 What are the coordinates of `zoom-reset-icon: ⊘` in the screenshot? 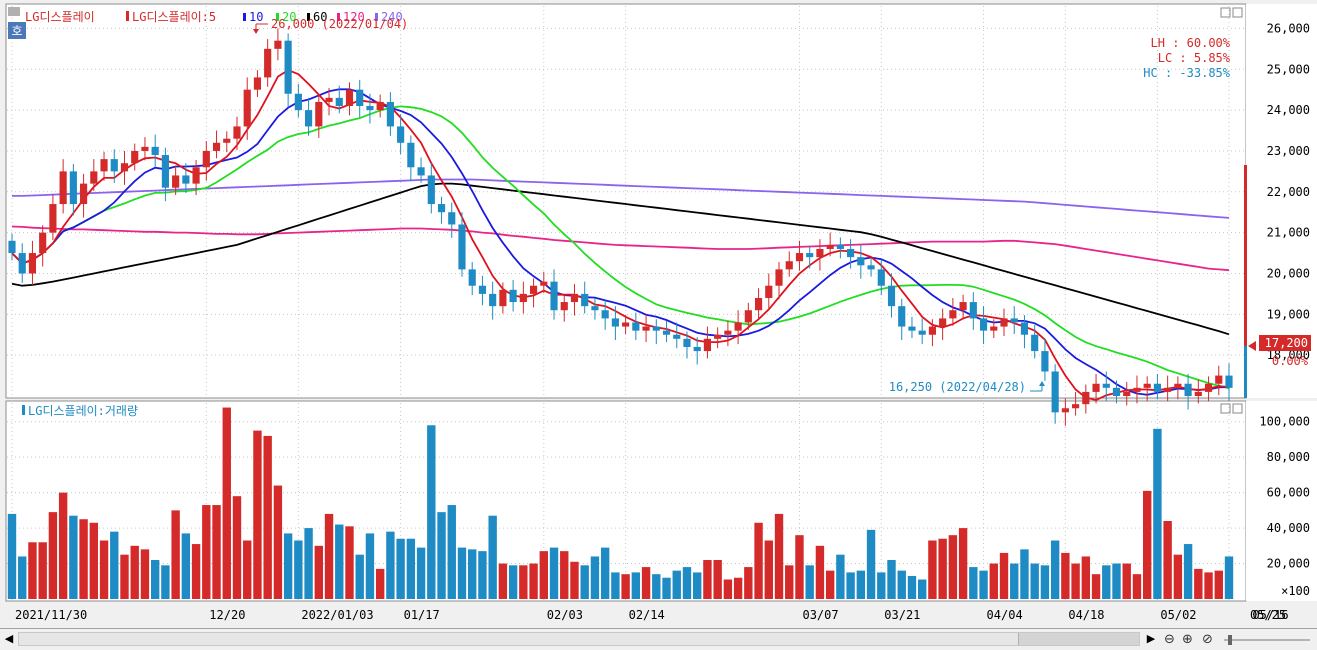 It's located at (1207, 639).